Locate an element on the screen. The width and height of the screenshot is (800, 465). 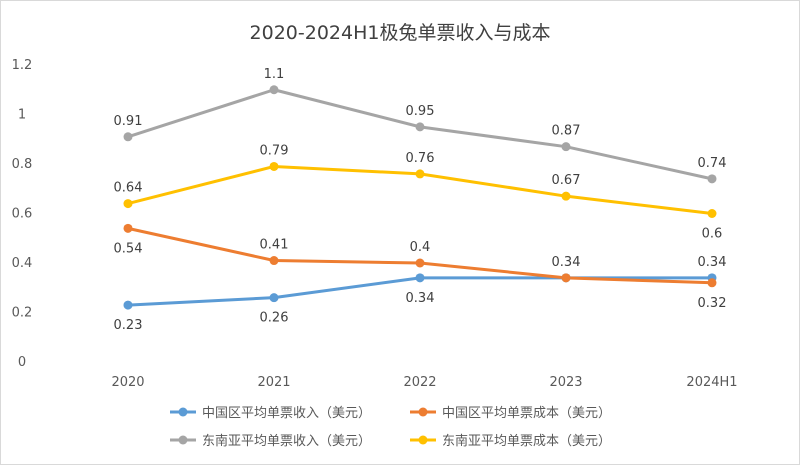
y-tick-label: 0 is located at coordinates (22, 362).